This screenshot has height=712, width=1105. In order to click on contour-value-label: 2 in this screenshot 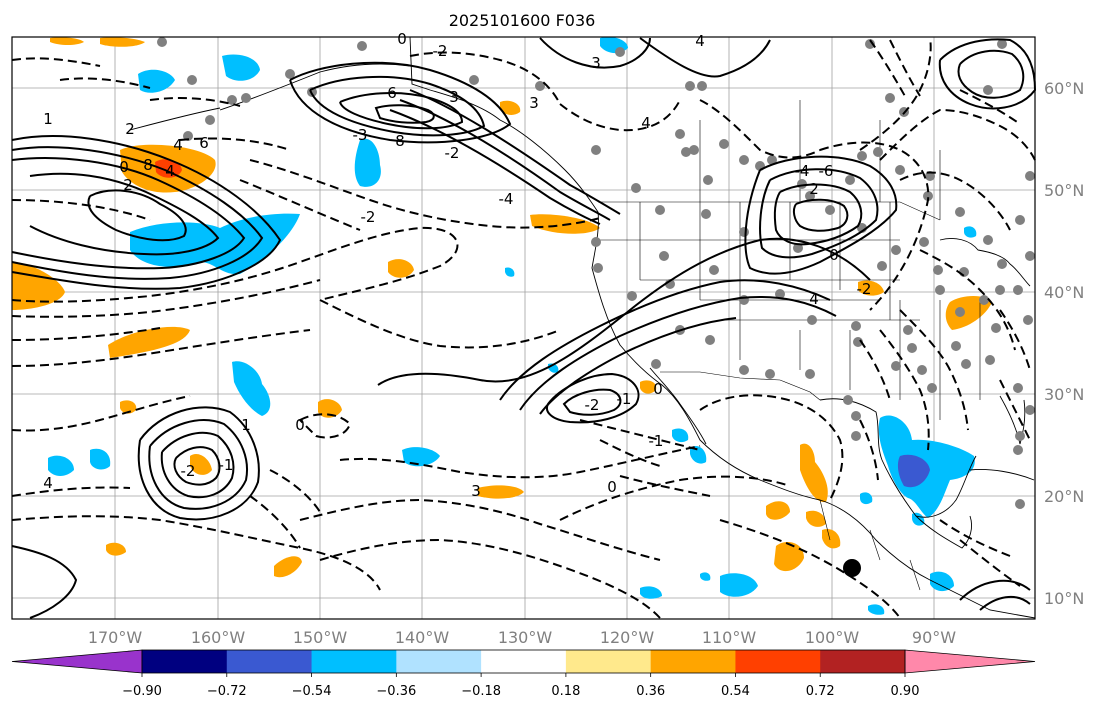, I will do `click(130, 129)`.